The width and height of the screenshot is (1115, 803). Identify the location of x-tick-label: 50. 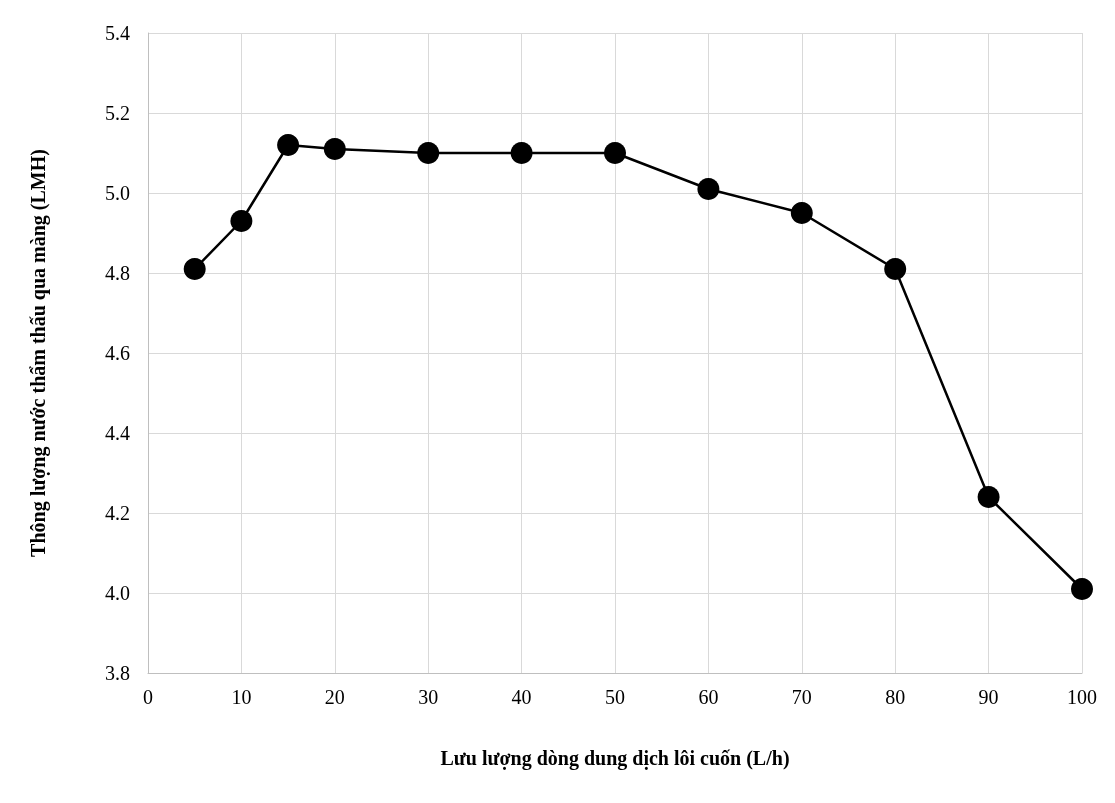
(615, 697).